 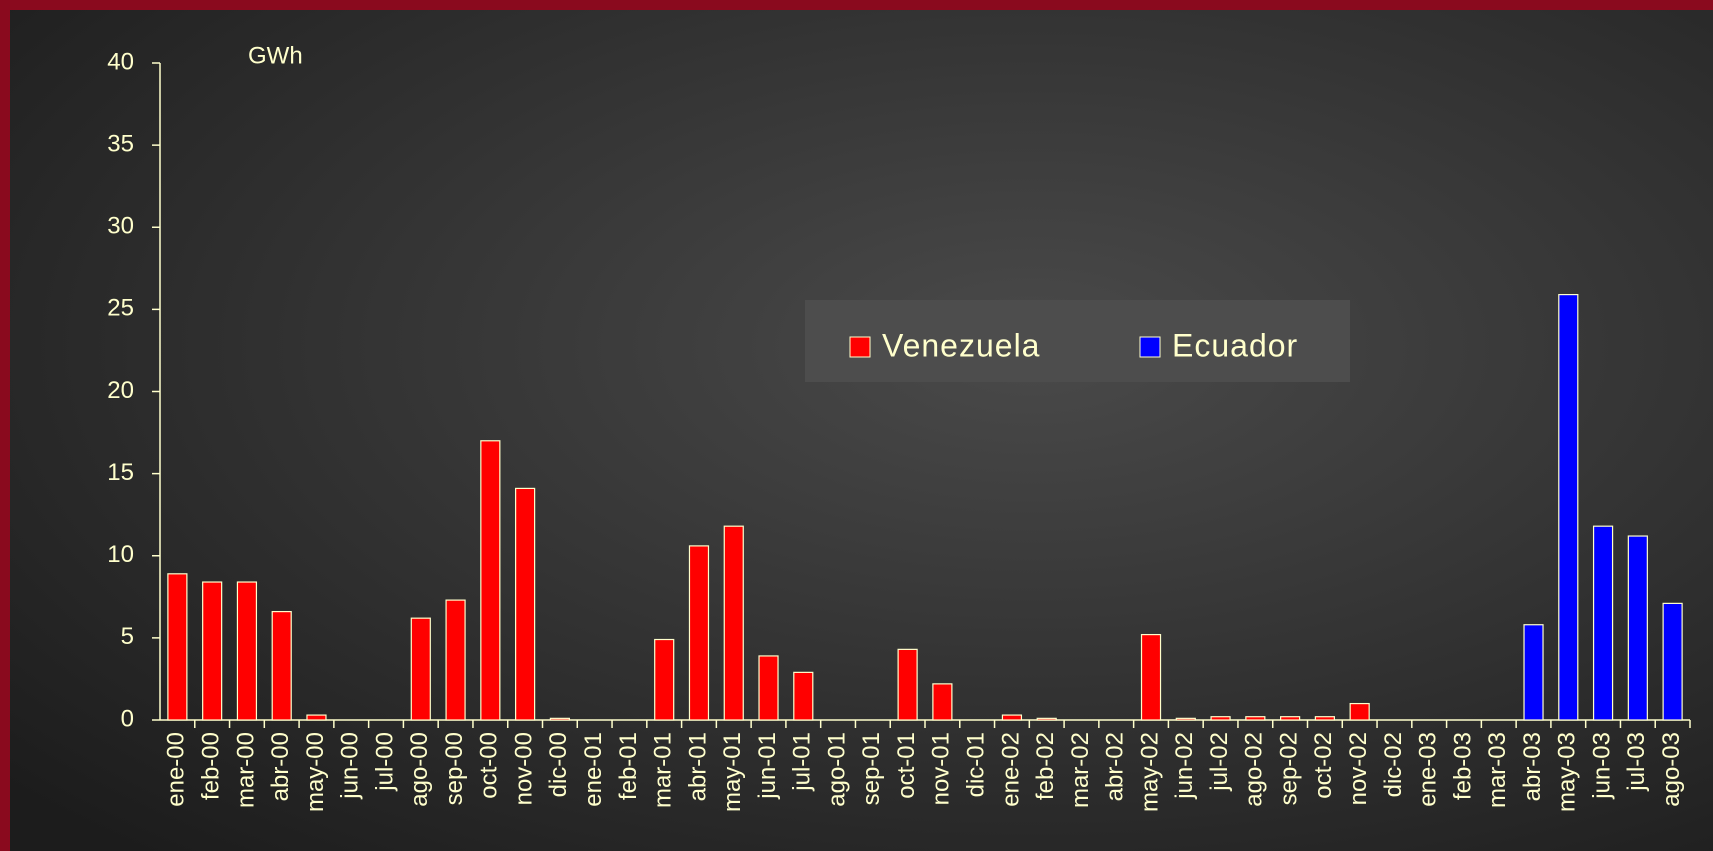 I want to click on x-tick-label: mar-00, so click(x=245, y=770).